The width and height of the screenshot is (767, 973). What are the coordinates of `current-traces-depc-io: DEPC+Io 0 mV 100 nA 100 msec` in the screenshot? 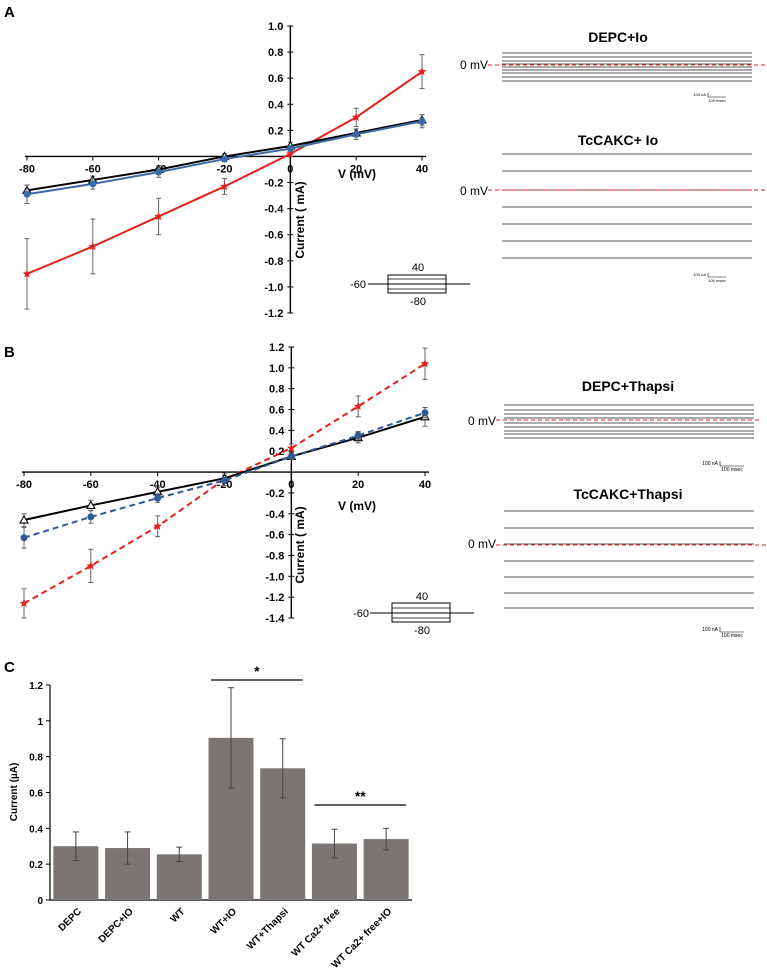 It's located at (613, 66).